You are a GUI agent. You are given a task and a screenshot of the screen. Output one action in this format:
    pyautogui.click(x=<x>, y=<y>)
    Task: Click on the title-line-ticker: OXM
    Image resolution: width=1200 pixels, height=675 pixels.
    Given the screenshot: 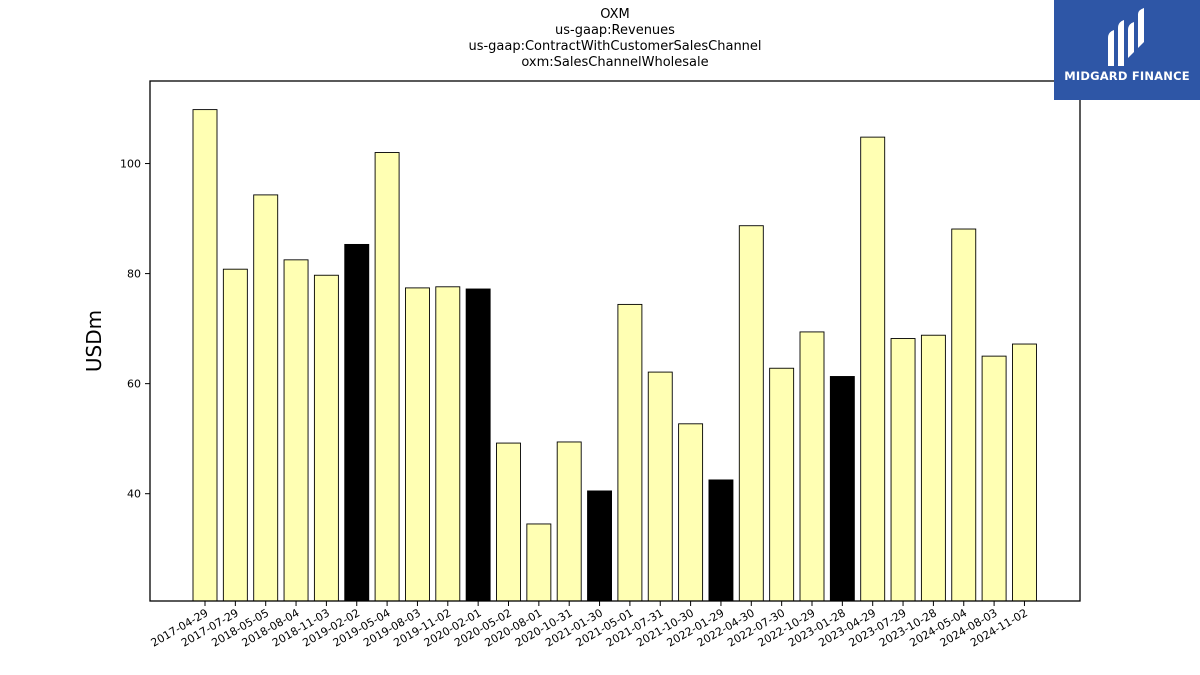 What is the action you would take?
    pyautogui.click(x=615, y=14)
    